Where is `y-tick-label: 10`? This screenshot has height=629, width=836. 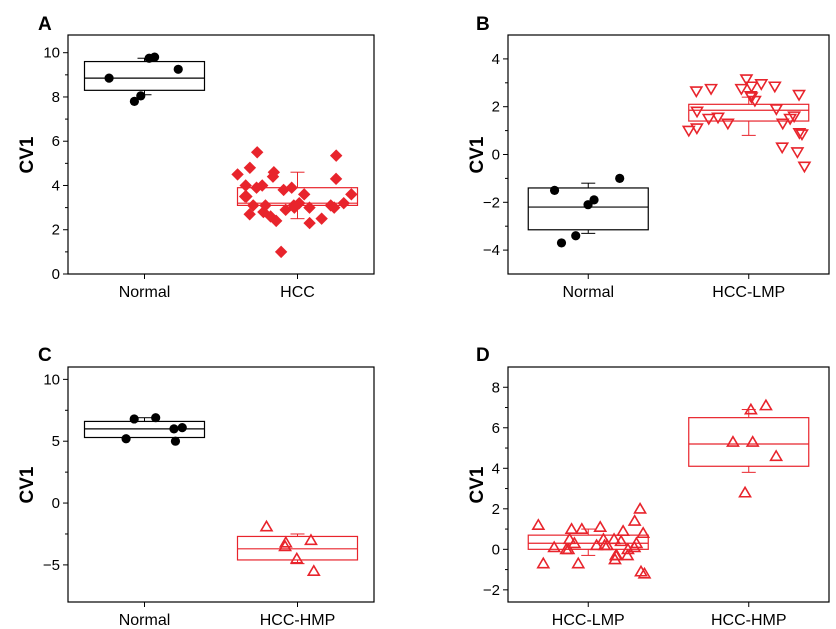 y-tick-label: 10 is located at coordinates (51, 379).